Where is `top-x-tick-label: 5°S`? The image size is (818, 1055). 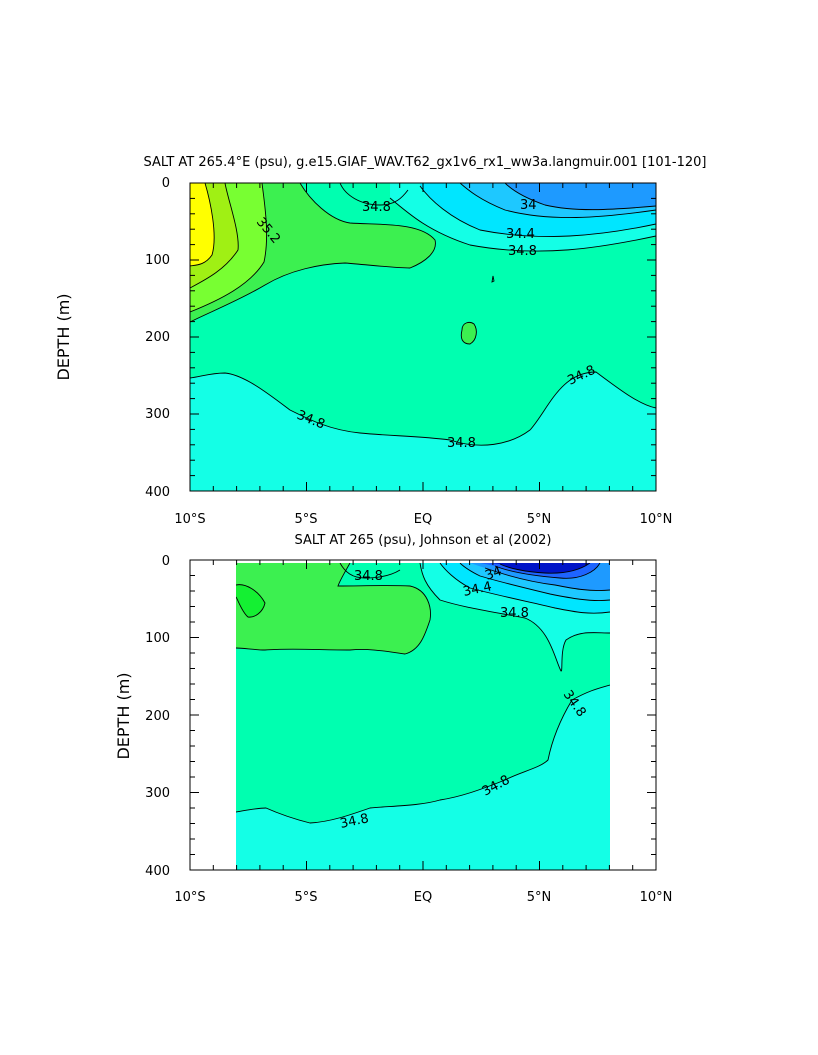
top-x-tick-label: 5°S is located at coordinates (305, 519).